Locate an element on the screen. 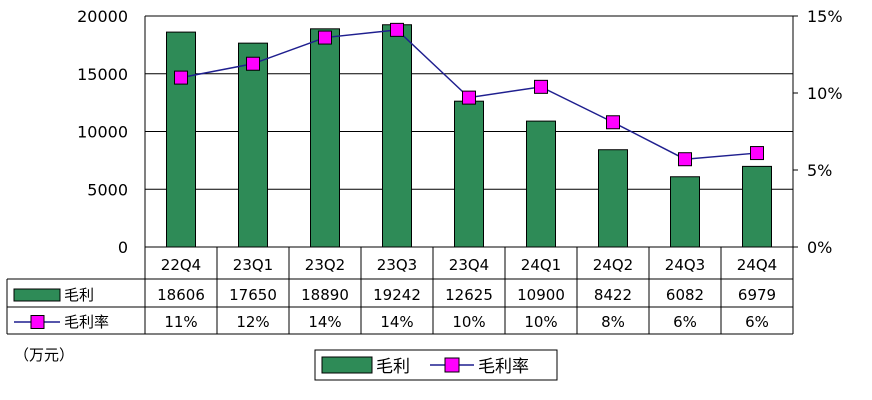  margin-point-22Q4 is located at coordinates (181, 77).